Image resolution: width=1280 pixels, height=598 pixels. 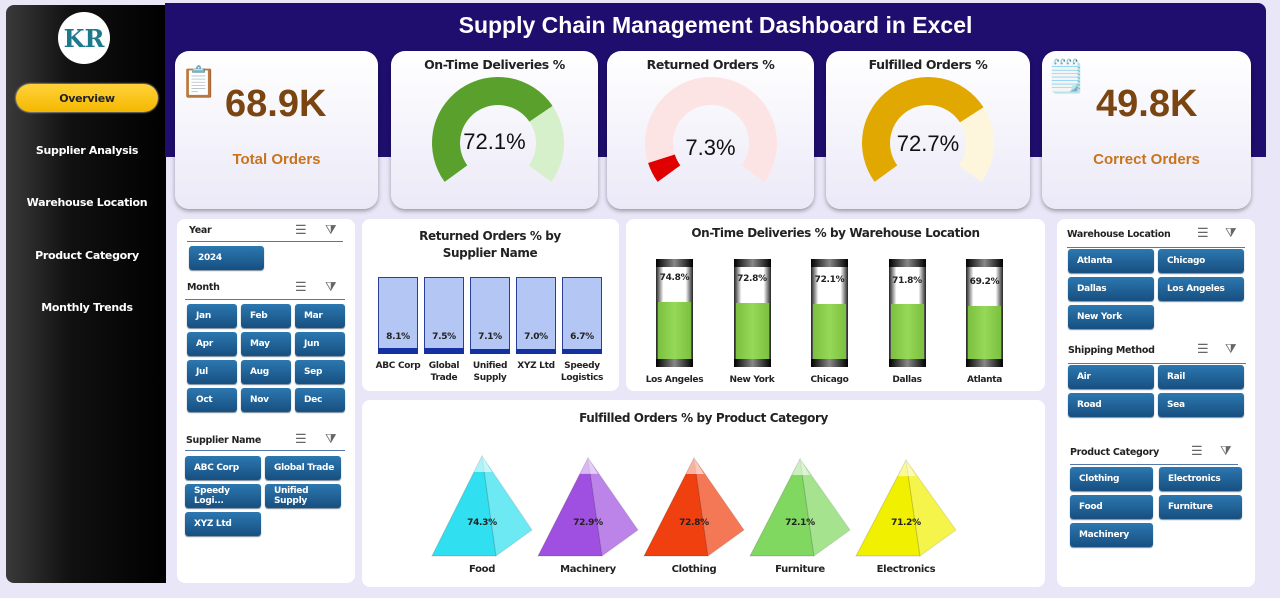 What do you see at coordinates (1201, 261) in the screenshot?
I see `slicer-item: Chicago` at bounding box center [1201, 261].